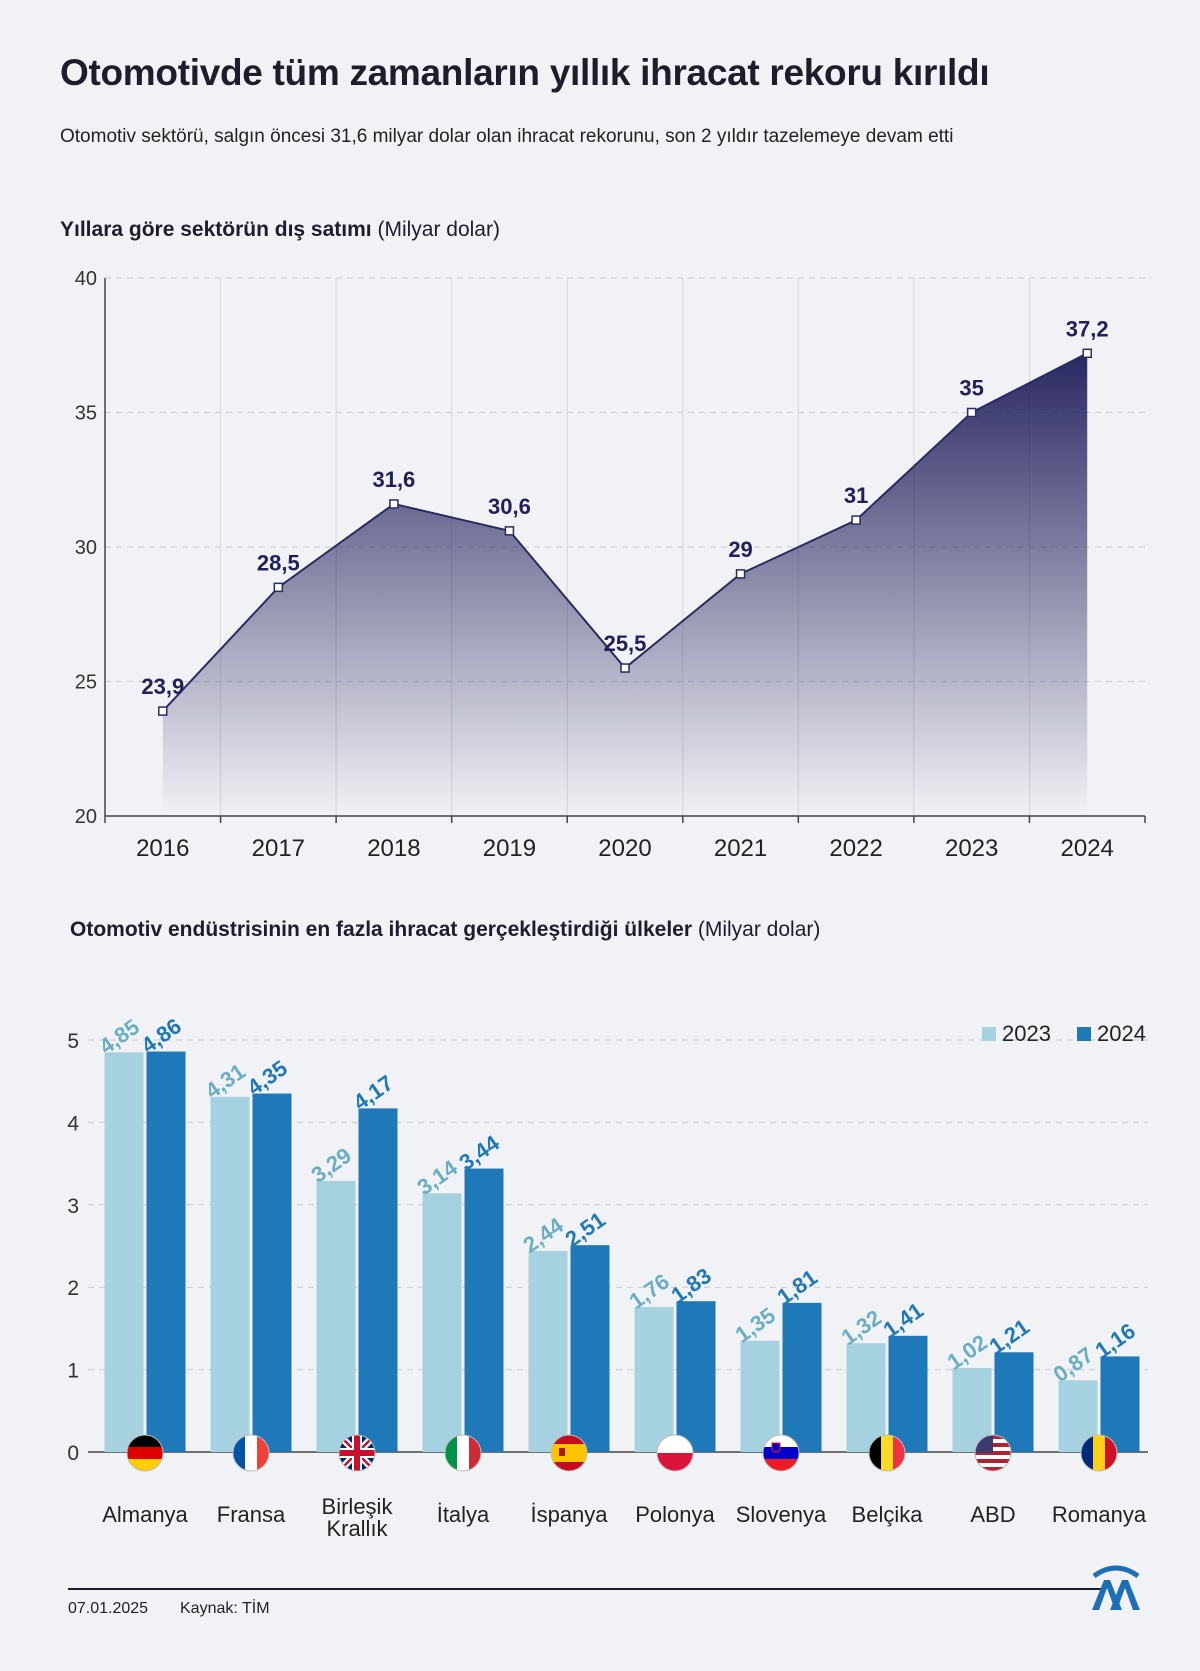 This screenshot has width=1200, height=1671. Describe the element at coordinates (1009, 1336) in the screenshot. I see `bar-value-label: 1,21` at that location.